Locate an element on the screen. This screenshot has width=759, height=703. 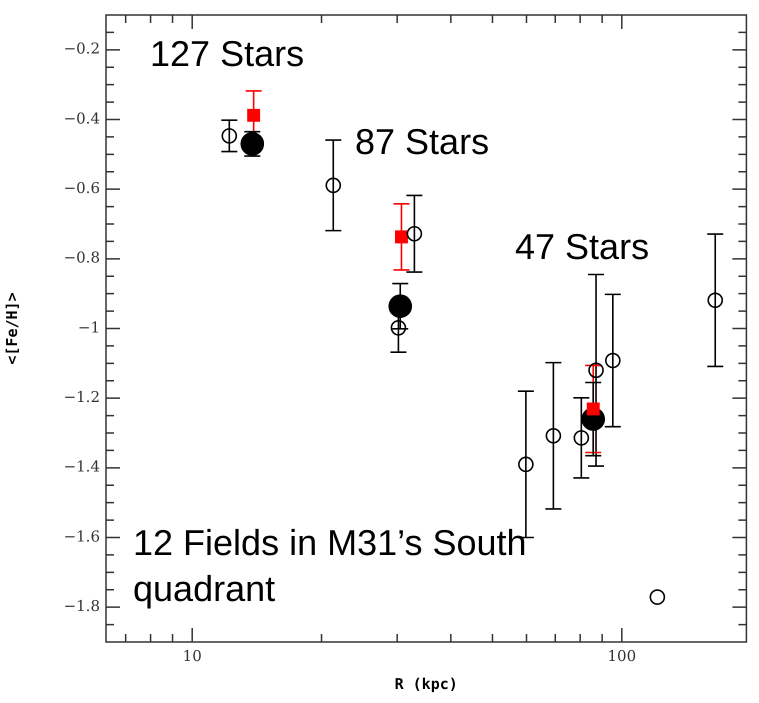
annotation: 12 Fields in M31’s South quadrant is located at coordinates (330, 566).